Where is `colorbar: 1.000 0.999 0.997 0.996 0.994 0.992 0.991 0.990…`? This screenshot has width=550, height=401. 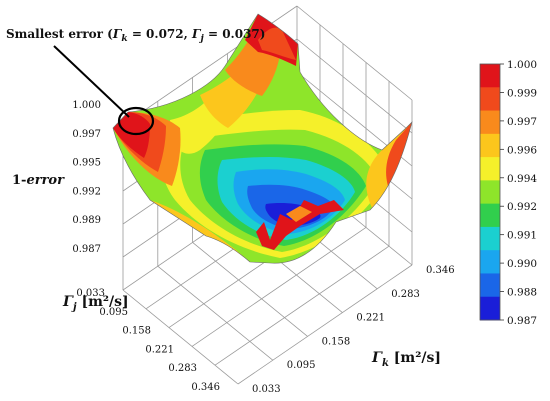
colorbar: 1.000 0.999 0.997 0.996 0.994 0.992 0.991 0.990… is located at coordinates (508, 193).